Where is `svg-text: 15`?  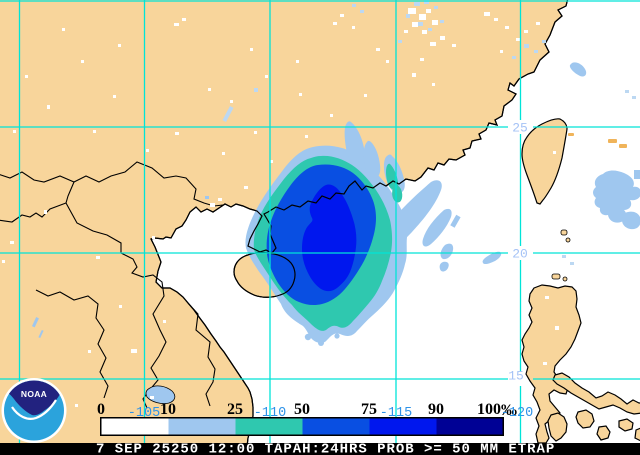
svg-text: 15 is located at coordinates (516, 376).